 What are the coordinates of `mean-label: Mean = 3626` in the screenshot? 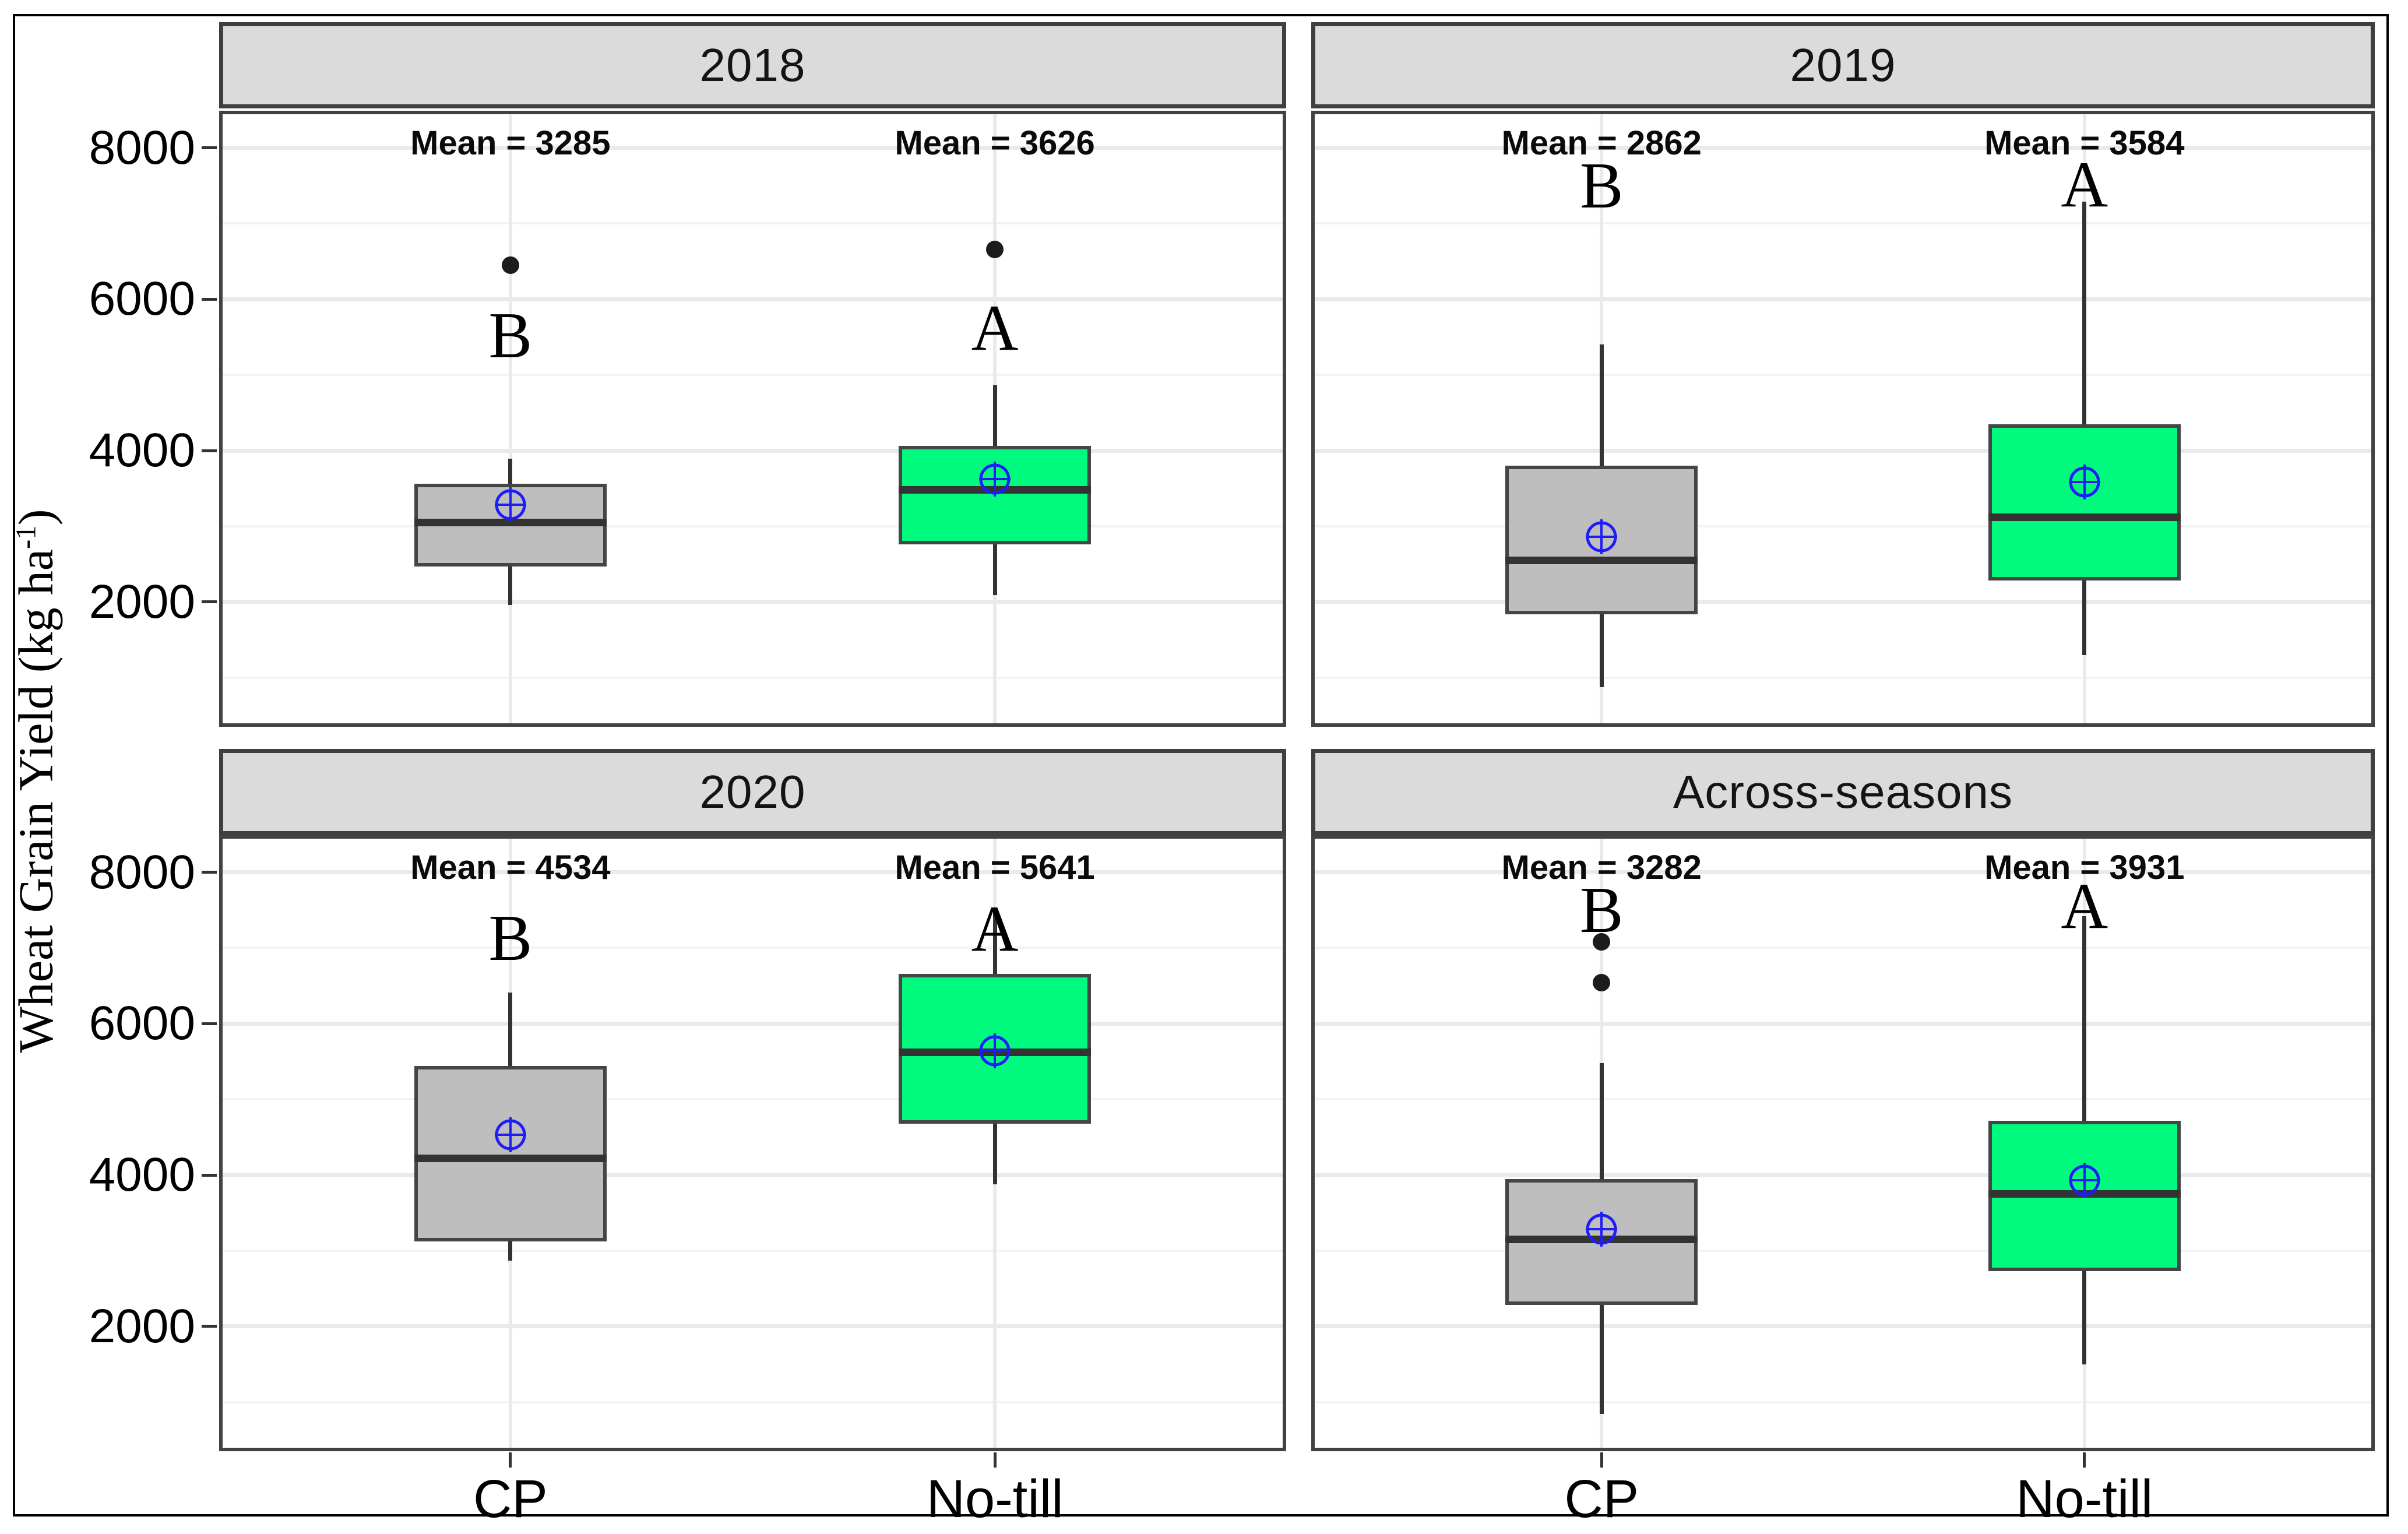 It's located at (995, 143).